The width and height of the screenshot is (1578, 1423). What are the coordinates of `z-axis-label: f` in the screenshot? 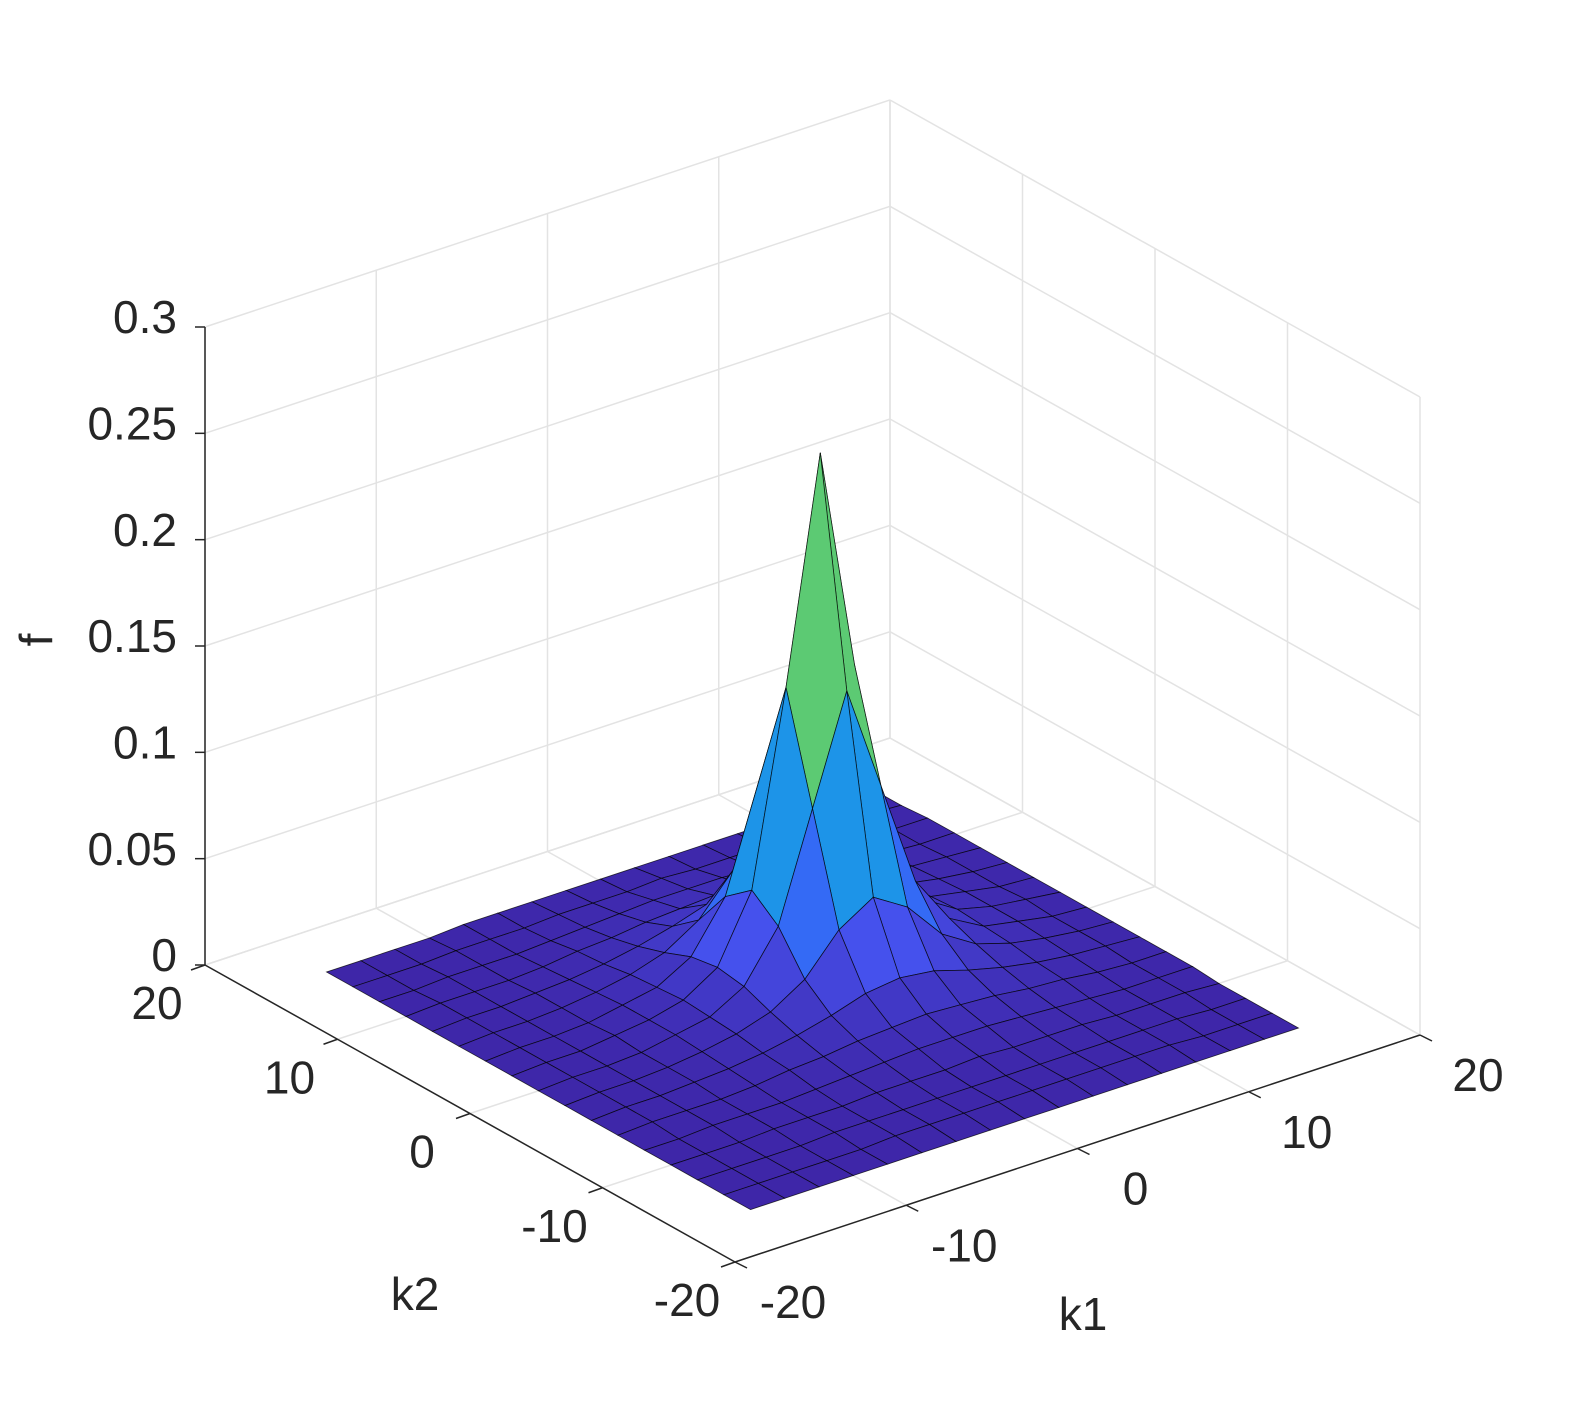 It's located at (36, 639).